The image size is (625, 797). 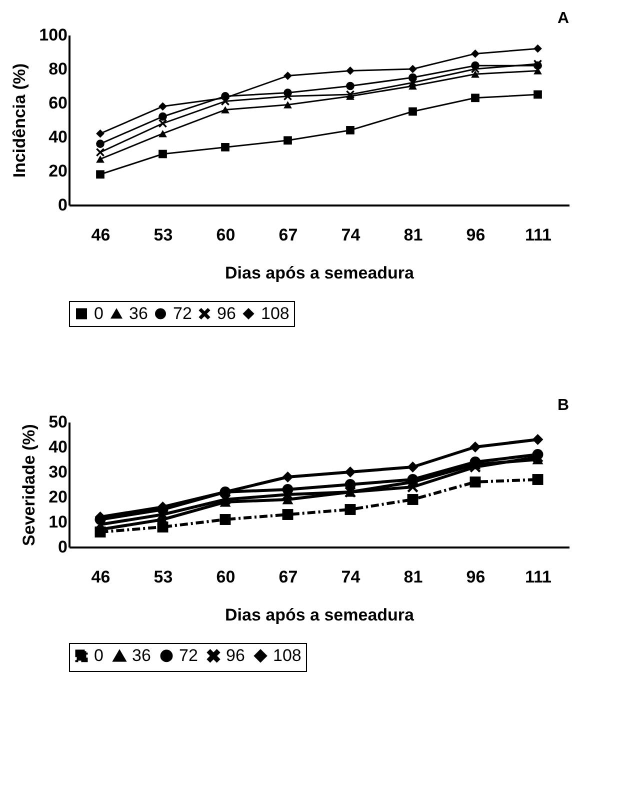 What do you see at coordinates (29, 485) in the screenshot?
I see `y-axis-title: Severidade (%)` at bounding box center [29, 485].